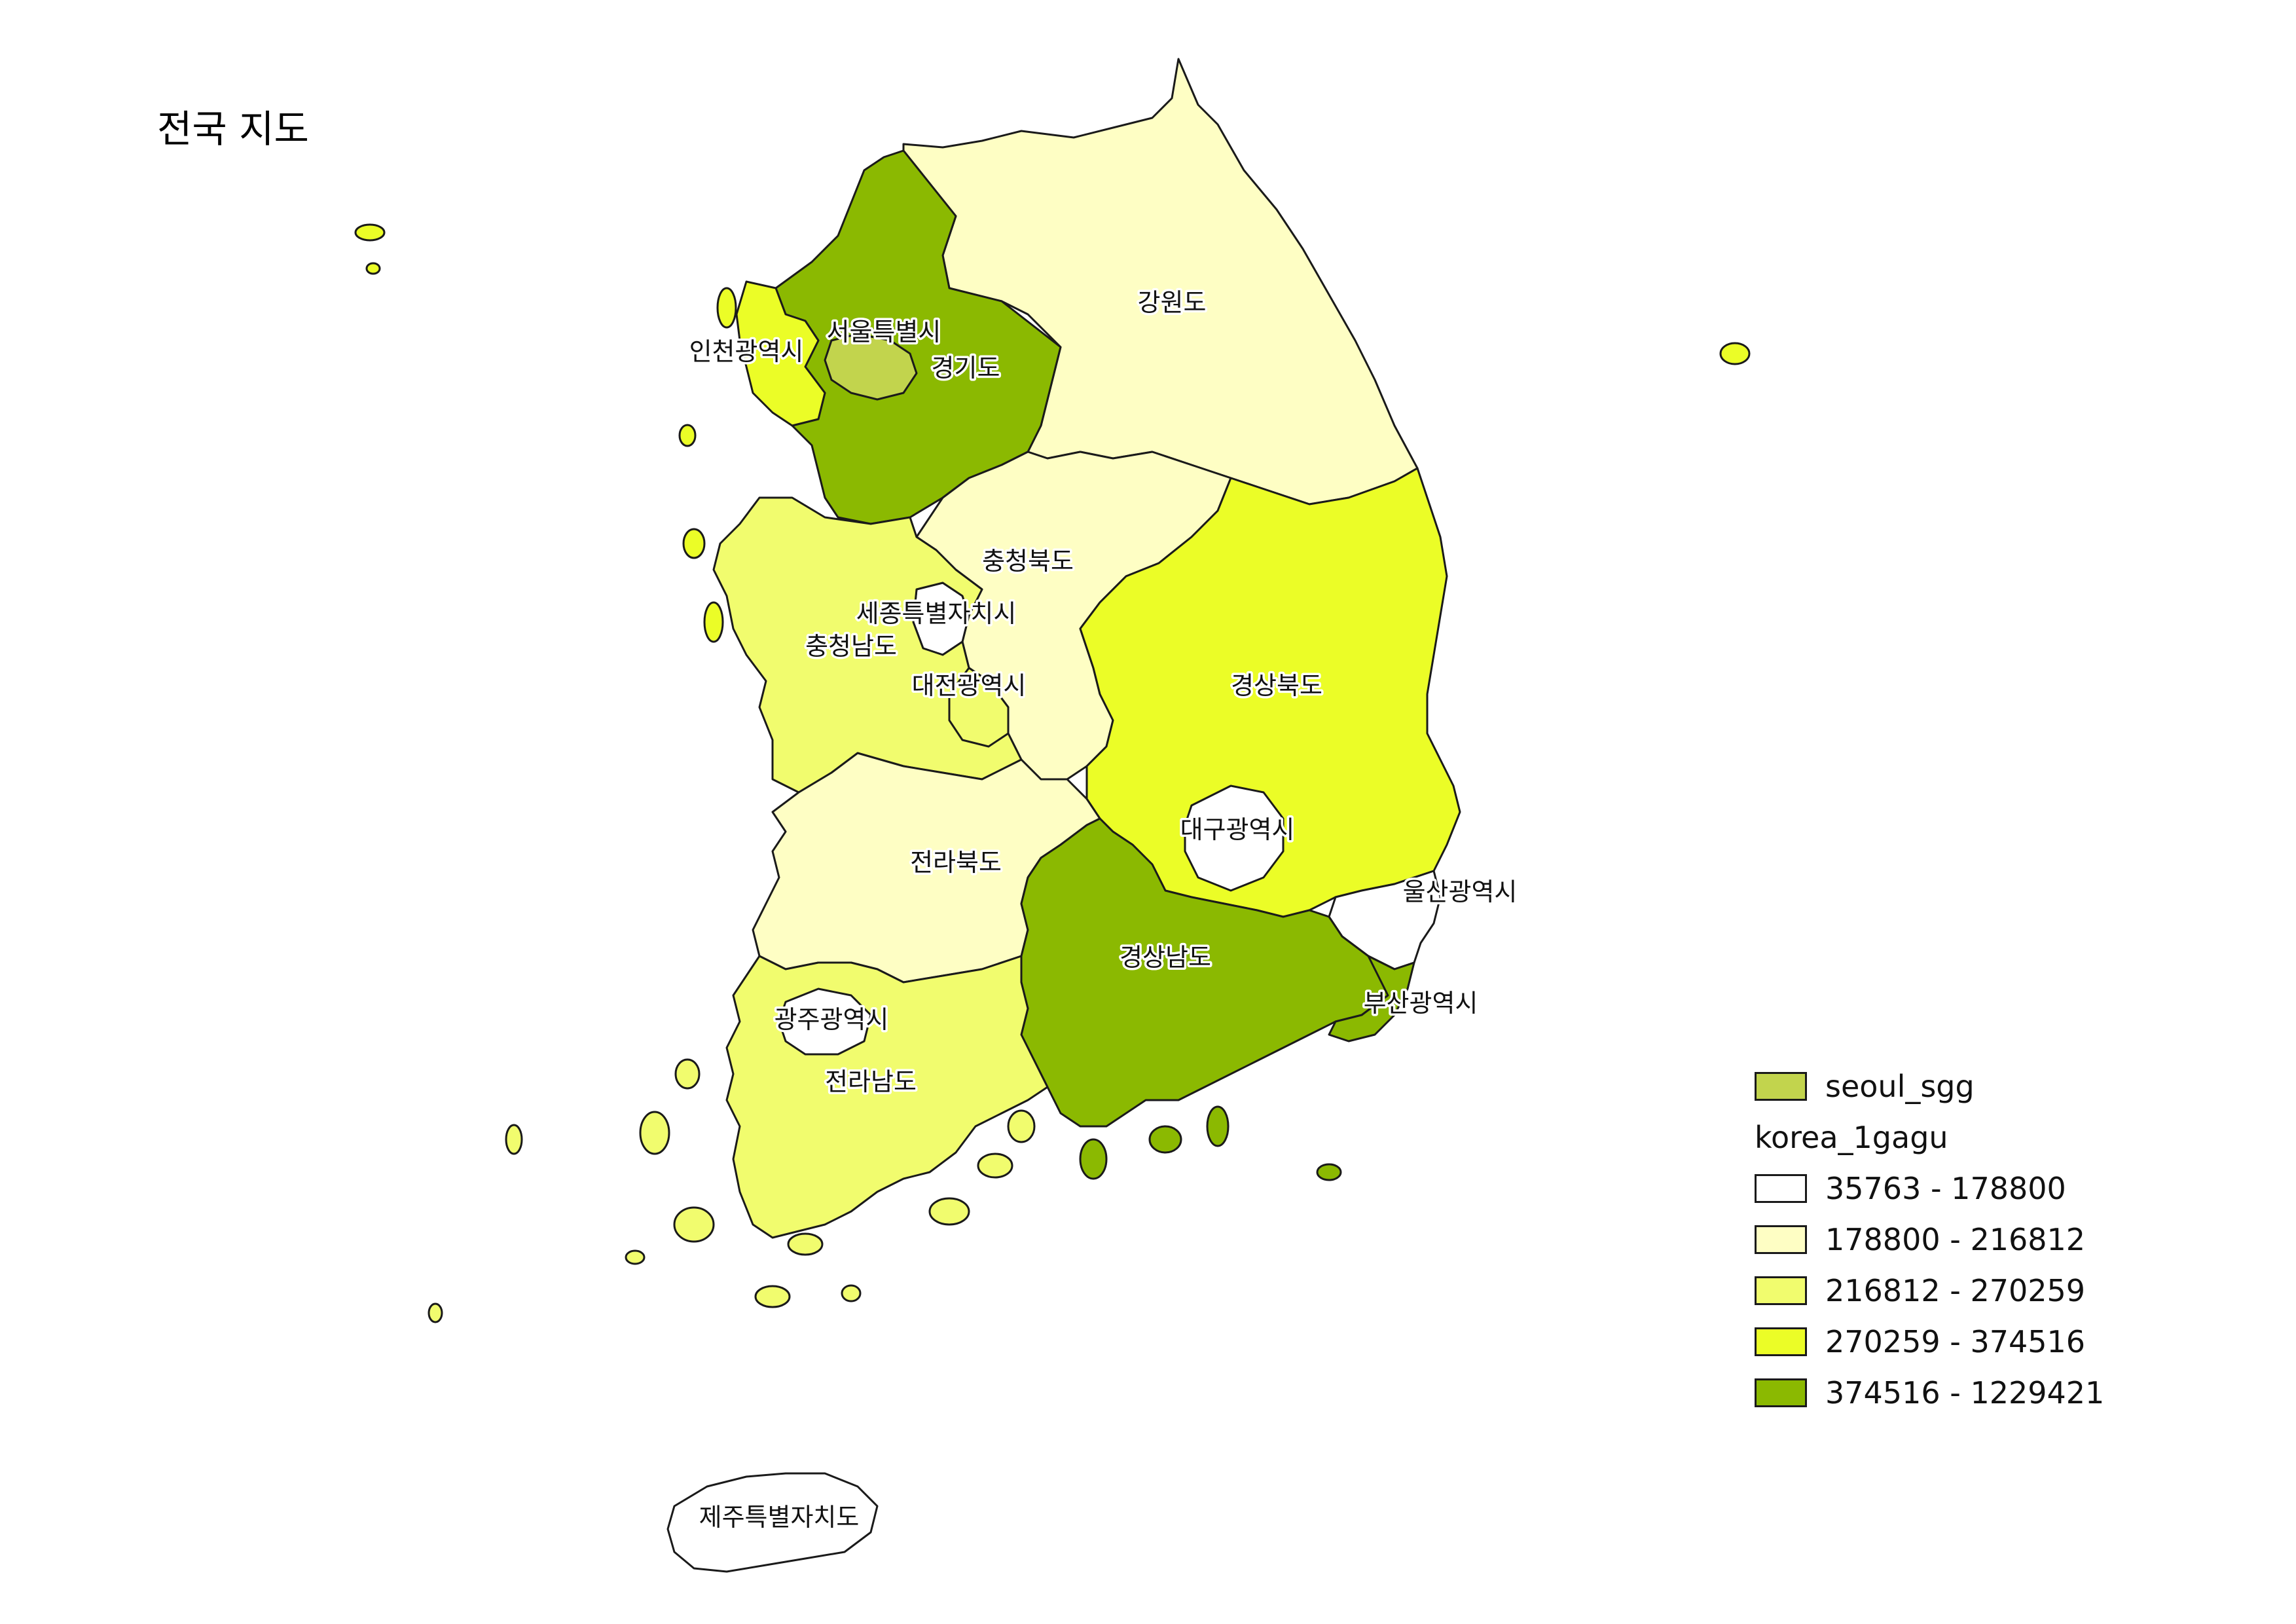  I want to click on legend-label: 178800 - 216812, so click(1955, 1239).